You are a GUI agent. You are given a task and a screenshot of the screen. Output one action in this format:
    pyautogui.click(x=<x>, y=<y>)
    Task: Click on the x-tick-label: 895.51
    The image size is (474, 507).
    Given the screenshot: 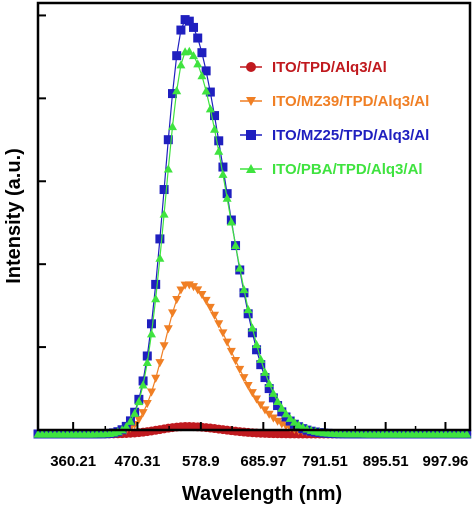 What is the action you would take?
    pyautogui.click(x=386, y=461)
    